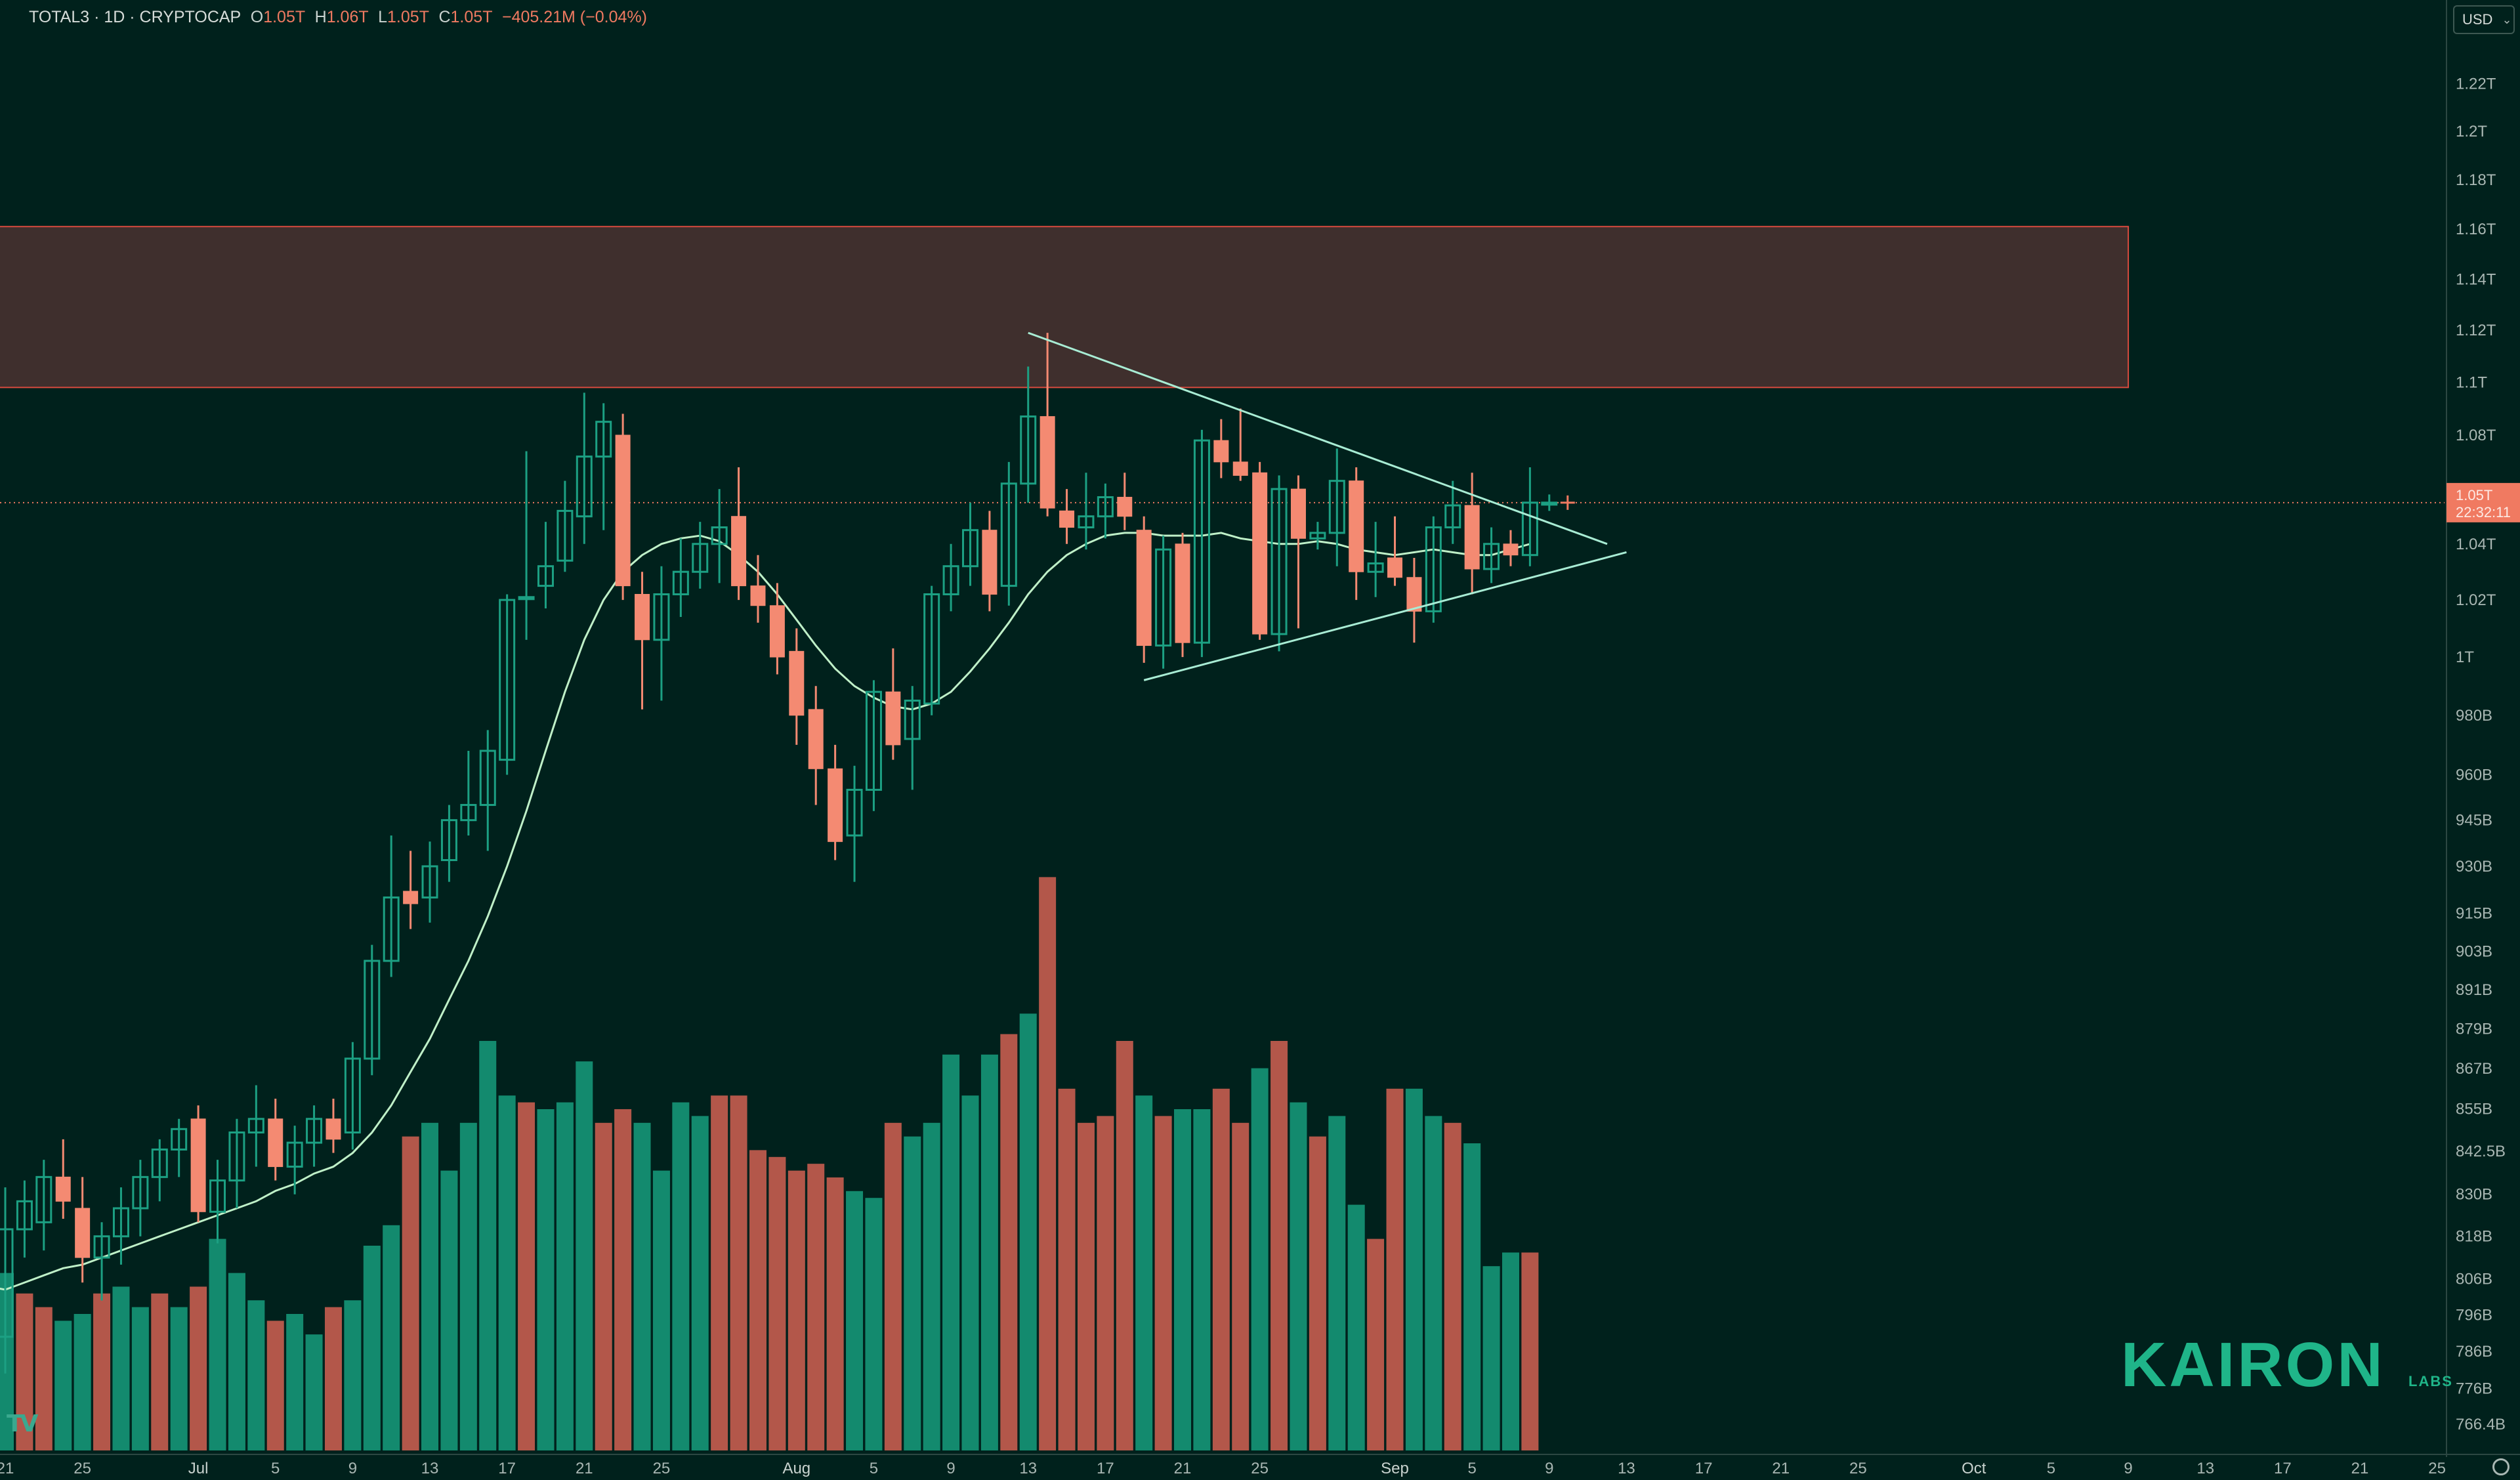 The height and width of the screenshot is (1480, 2520). What do you see at coordinates (1974, 1468) in the screenshot?
I see `time-tick-label: Oct` at bounding box center [1974, 1468].